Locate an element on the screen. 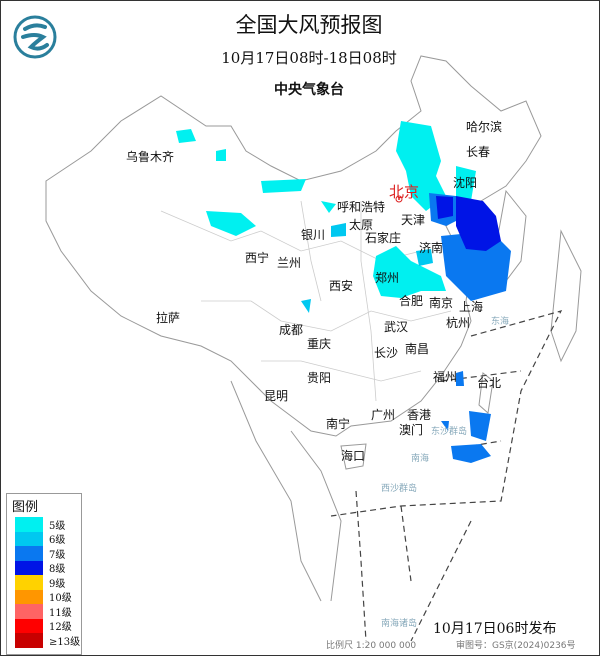  city-label: 台北 is located at coordinates (489, 383).